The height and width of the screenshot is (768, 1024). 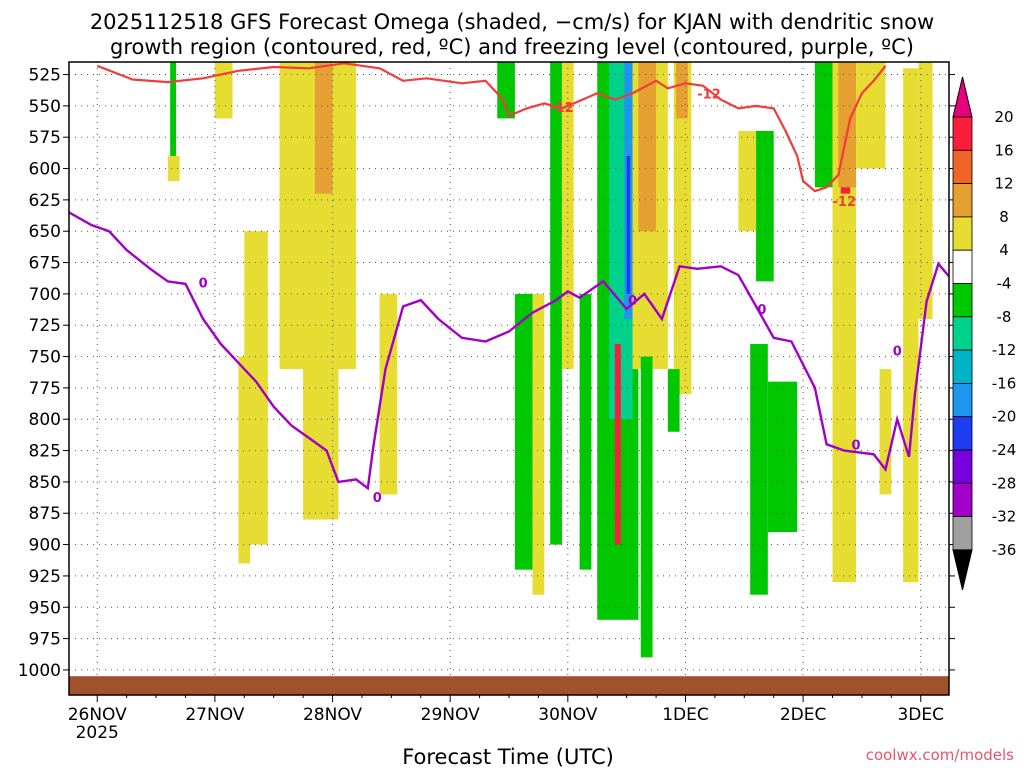 I want to click on freezing-contour-label-6: 0, so click(x=856, y=445).